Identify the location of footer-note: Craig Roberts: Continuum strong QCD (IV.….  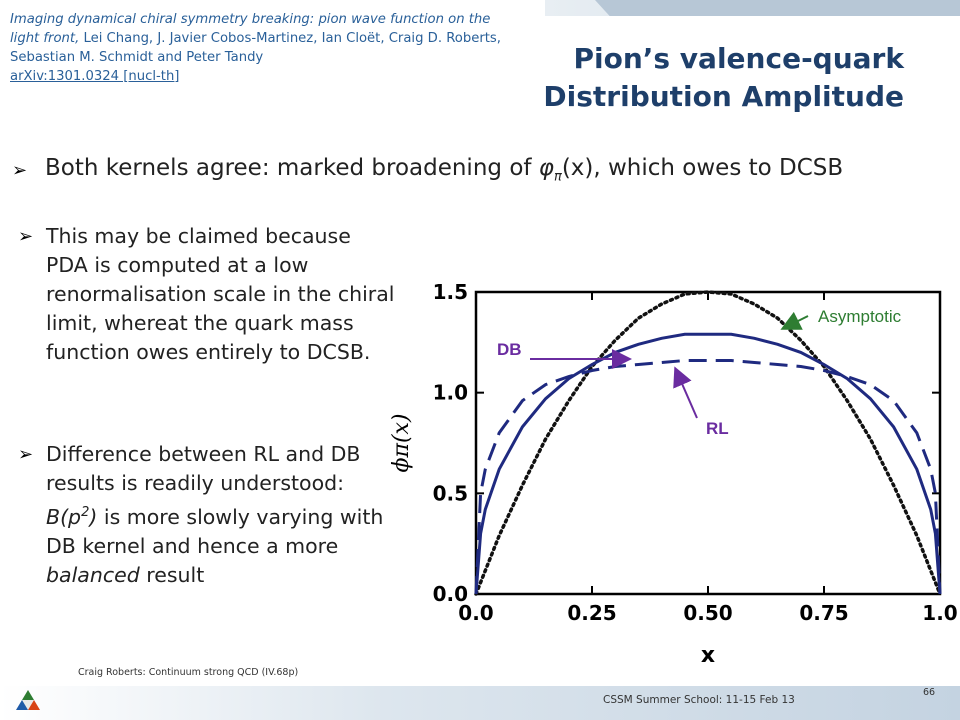
(188, 672).